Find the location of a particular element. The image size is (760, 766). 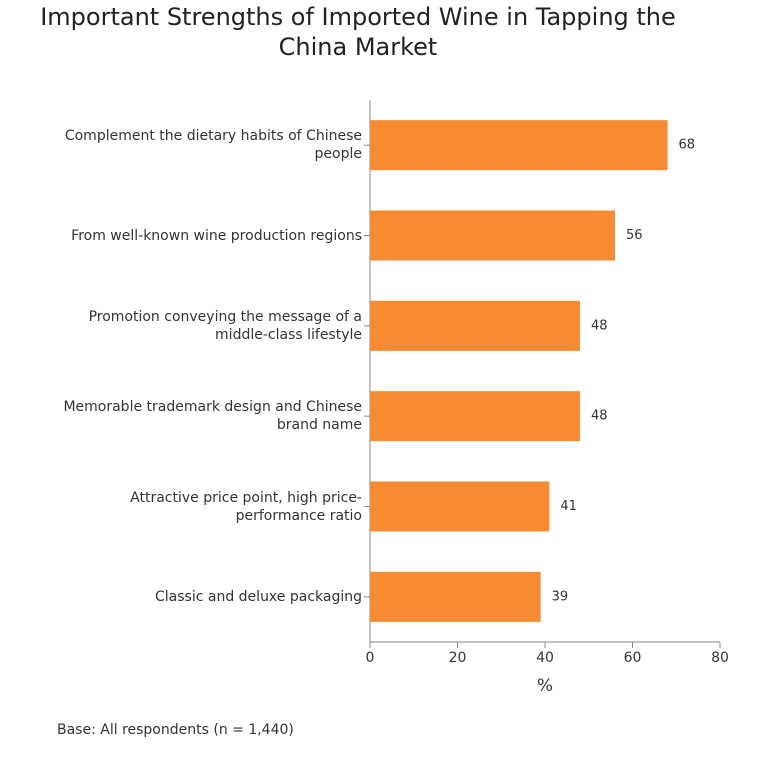

value-label: 39 is located at coordinates (560, 596).